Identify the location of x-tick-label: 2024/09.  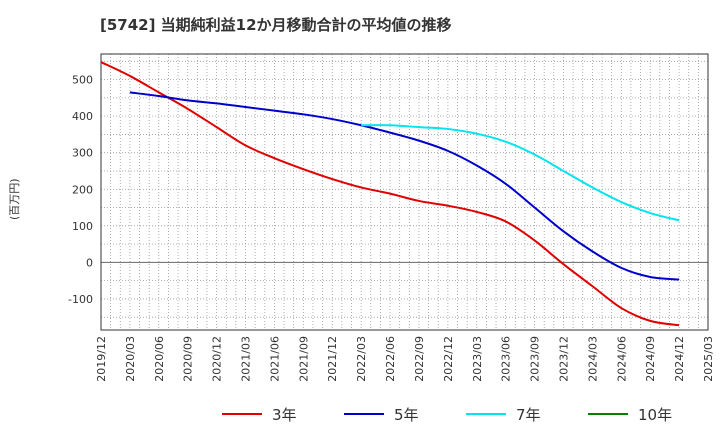
(650, 359).